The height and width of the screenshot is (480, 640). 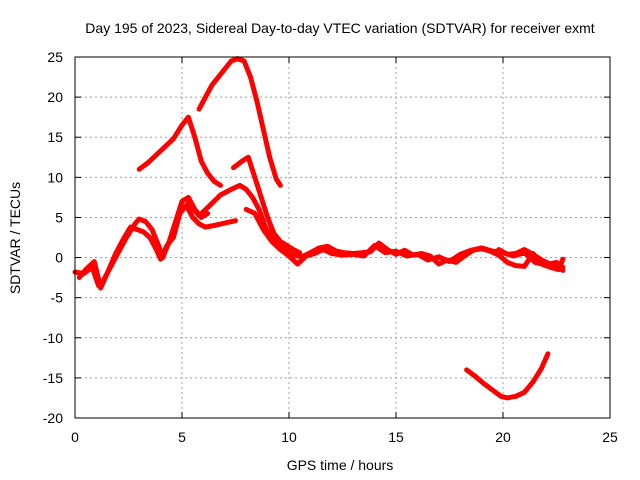 I want to click on y-tick-labels: -20 -15 -10 -5 0 5 10 15 20 25, so click(x=53, y=237).